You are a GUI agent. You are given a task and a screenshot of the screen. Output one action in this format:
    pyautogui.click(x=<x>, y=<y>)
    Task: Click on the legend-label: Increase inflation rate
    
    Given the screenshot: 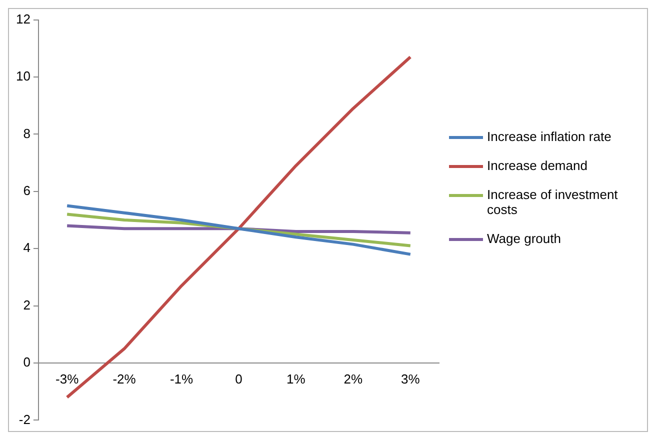 What is the action you would take?
    pyautogui.click(x=549, y=136)
    